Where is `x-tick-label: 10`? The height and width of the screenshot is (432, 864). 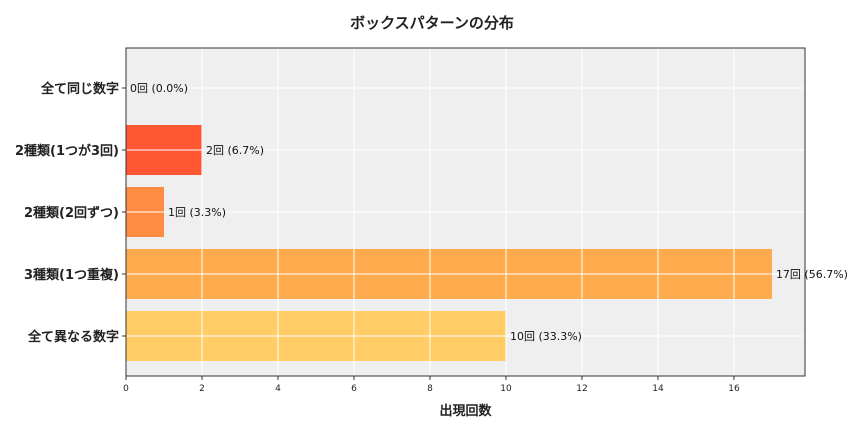
x-tick-label: 10 is located at coordinates (506, 389).